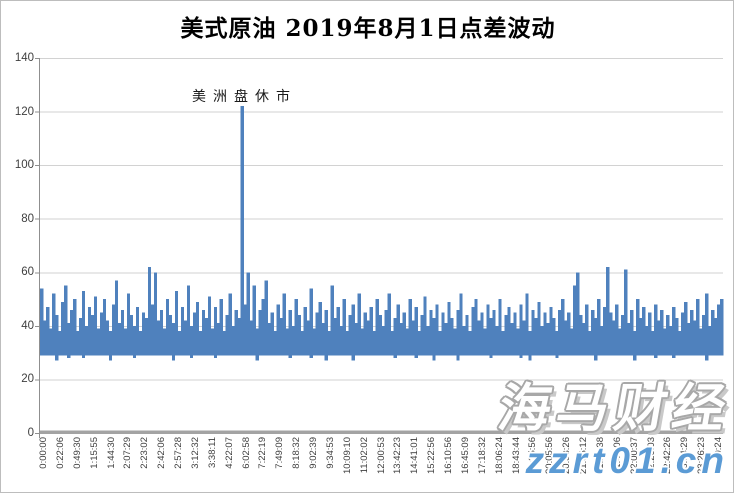 The image size is (734, 493). What do you see at coordinates (77, 453) in the screenshot?
I see `x-tick-label: 0:49:30` at bounding box center [77, 453].